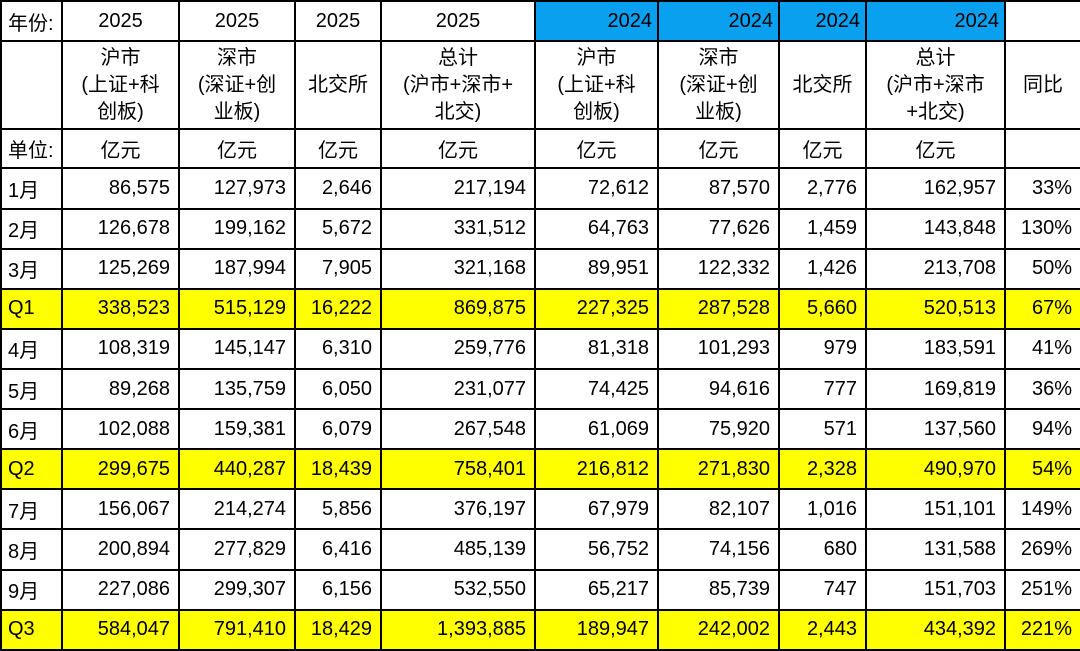  I want to click on data-cell: 101,293, so click(718, 349).